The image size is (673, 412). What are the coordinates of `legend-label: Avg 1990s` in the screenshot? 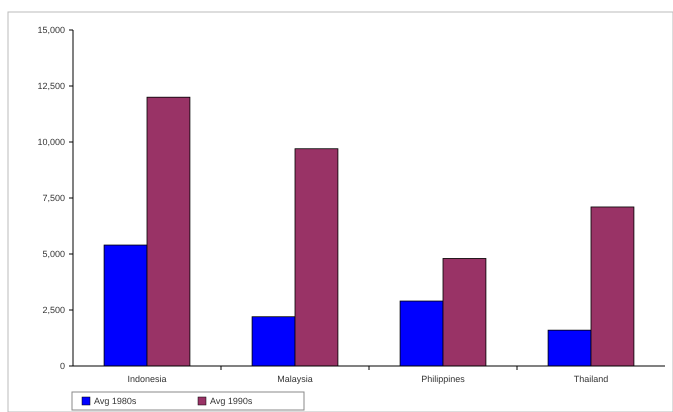 It's located at (231, 401).